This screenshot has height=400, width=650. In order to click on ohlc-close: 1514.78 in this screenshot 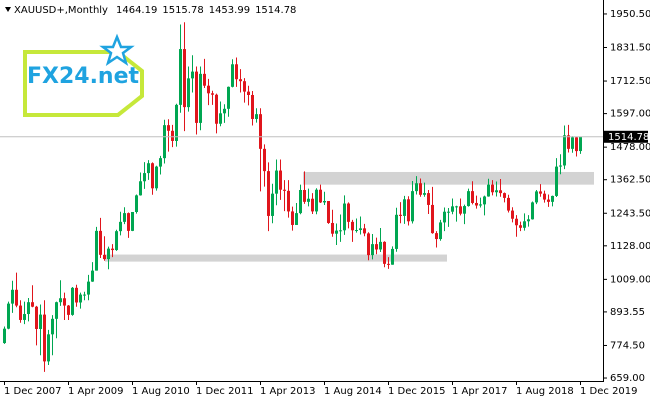, I will do `click(275, 10)`.